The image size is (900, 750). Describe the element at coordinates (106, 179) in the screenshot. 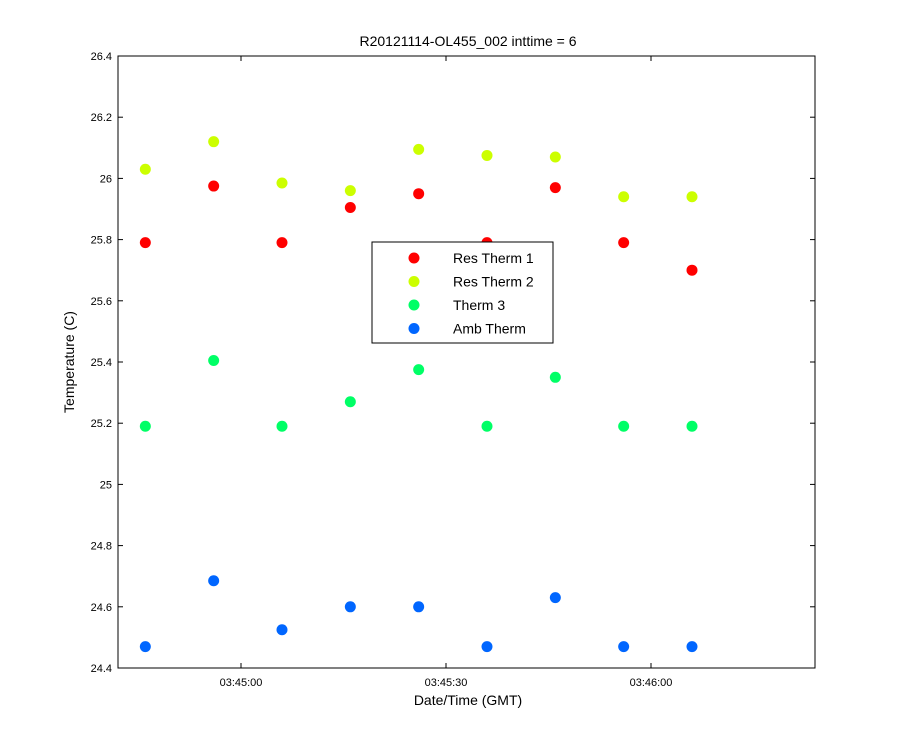

I see `y-tick-label: 26` at that location.